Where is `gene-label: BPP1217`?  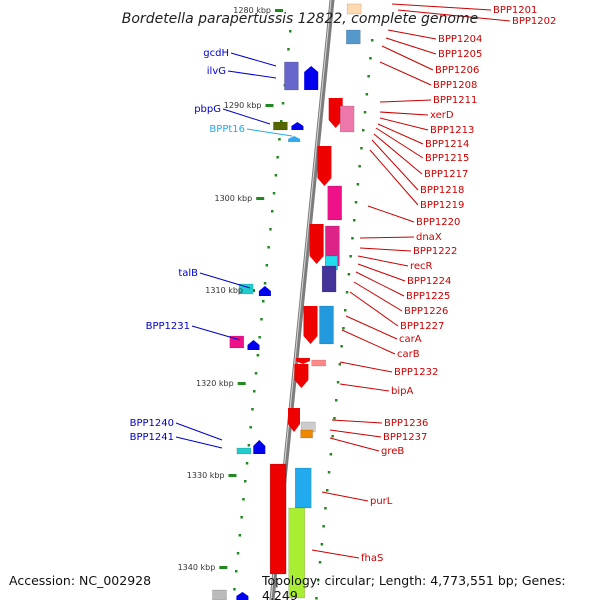 gene-label: BPP1217 is located at coordinates (446, 174).